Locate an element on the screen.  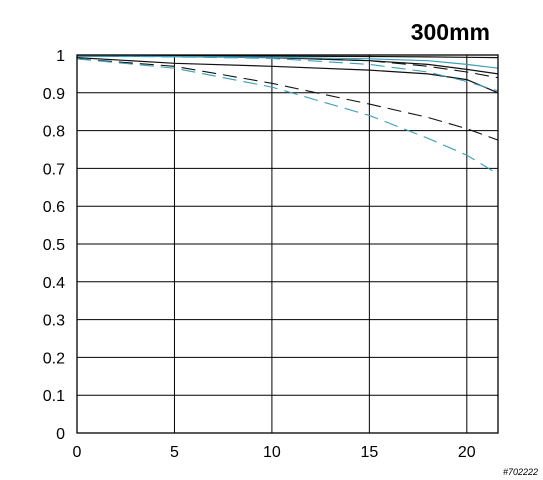
y-tick-label: 0.5 is located at coordinates (54, 245).